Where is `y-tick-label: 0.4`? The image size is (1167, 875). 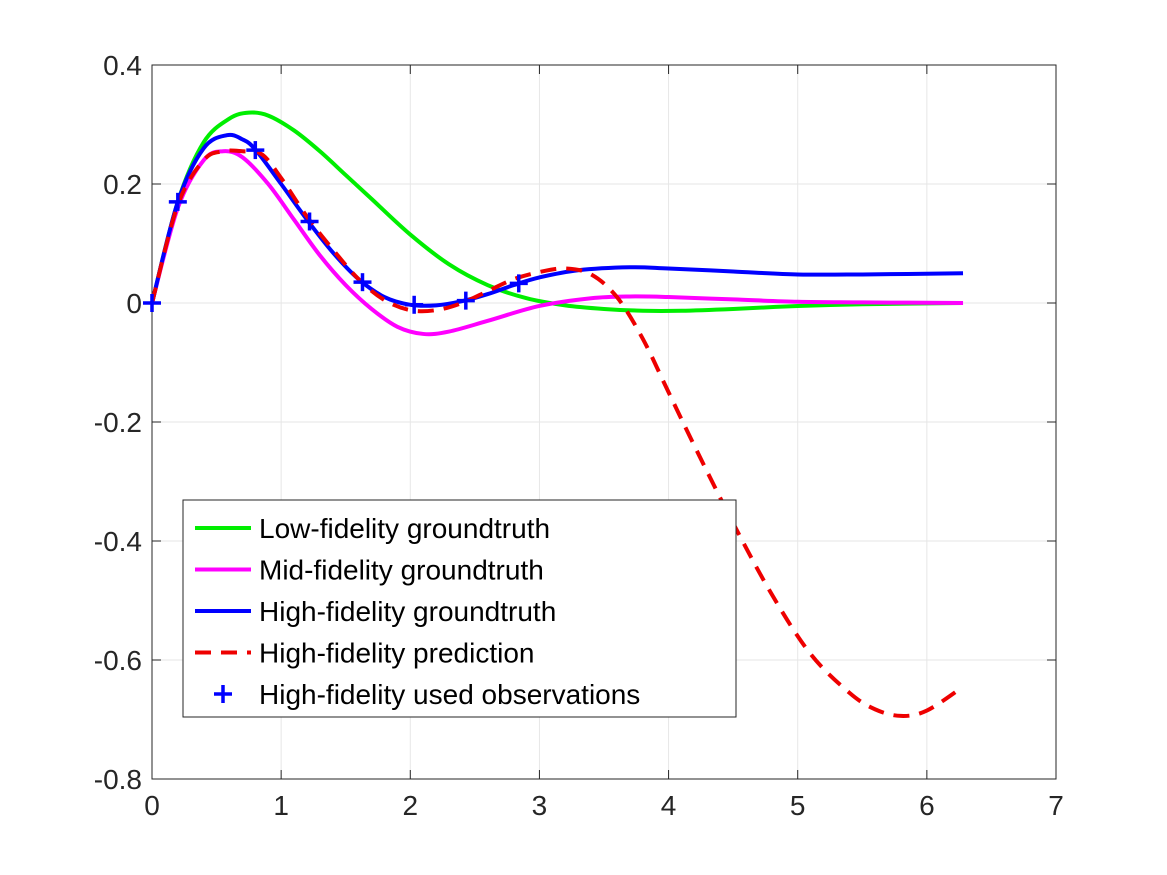
y-tick-label: 0.4 is located at coordinates (122, 65).